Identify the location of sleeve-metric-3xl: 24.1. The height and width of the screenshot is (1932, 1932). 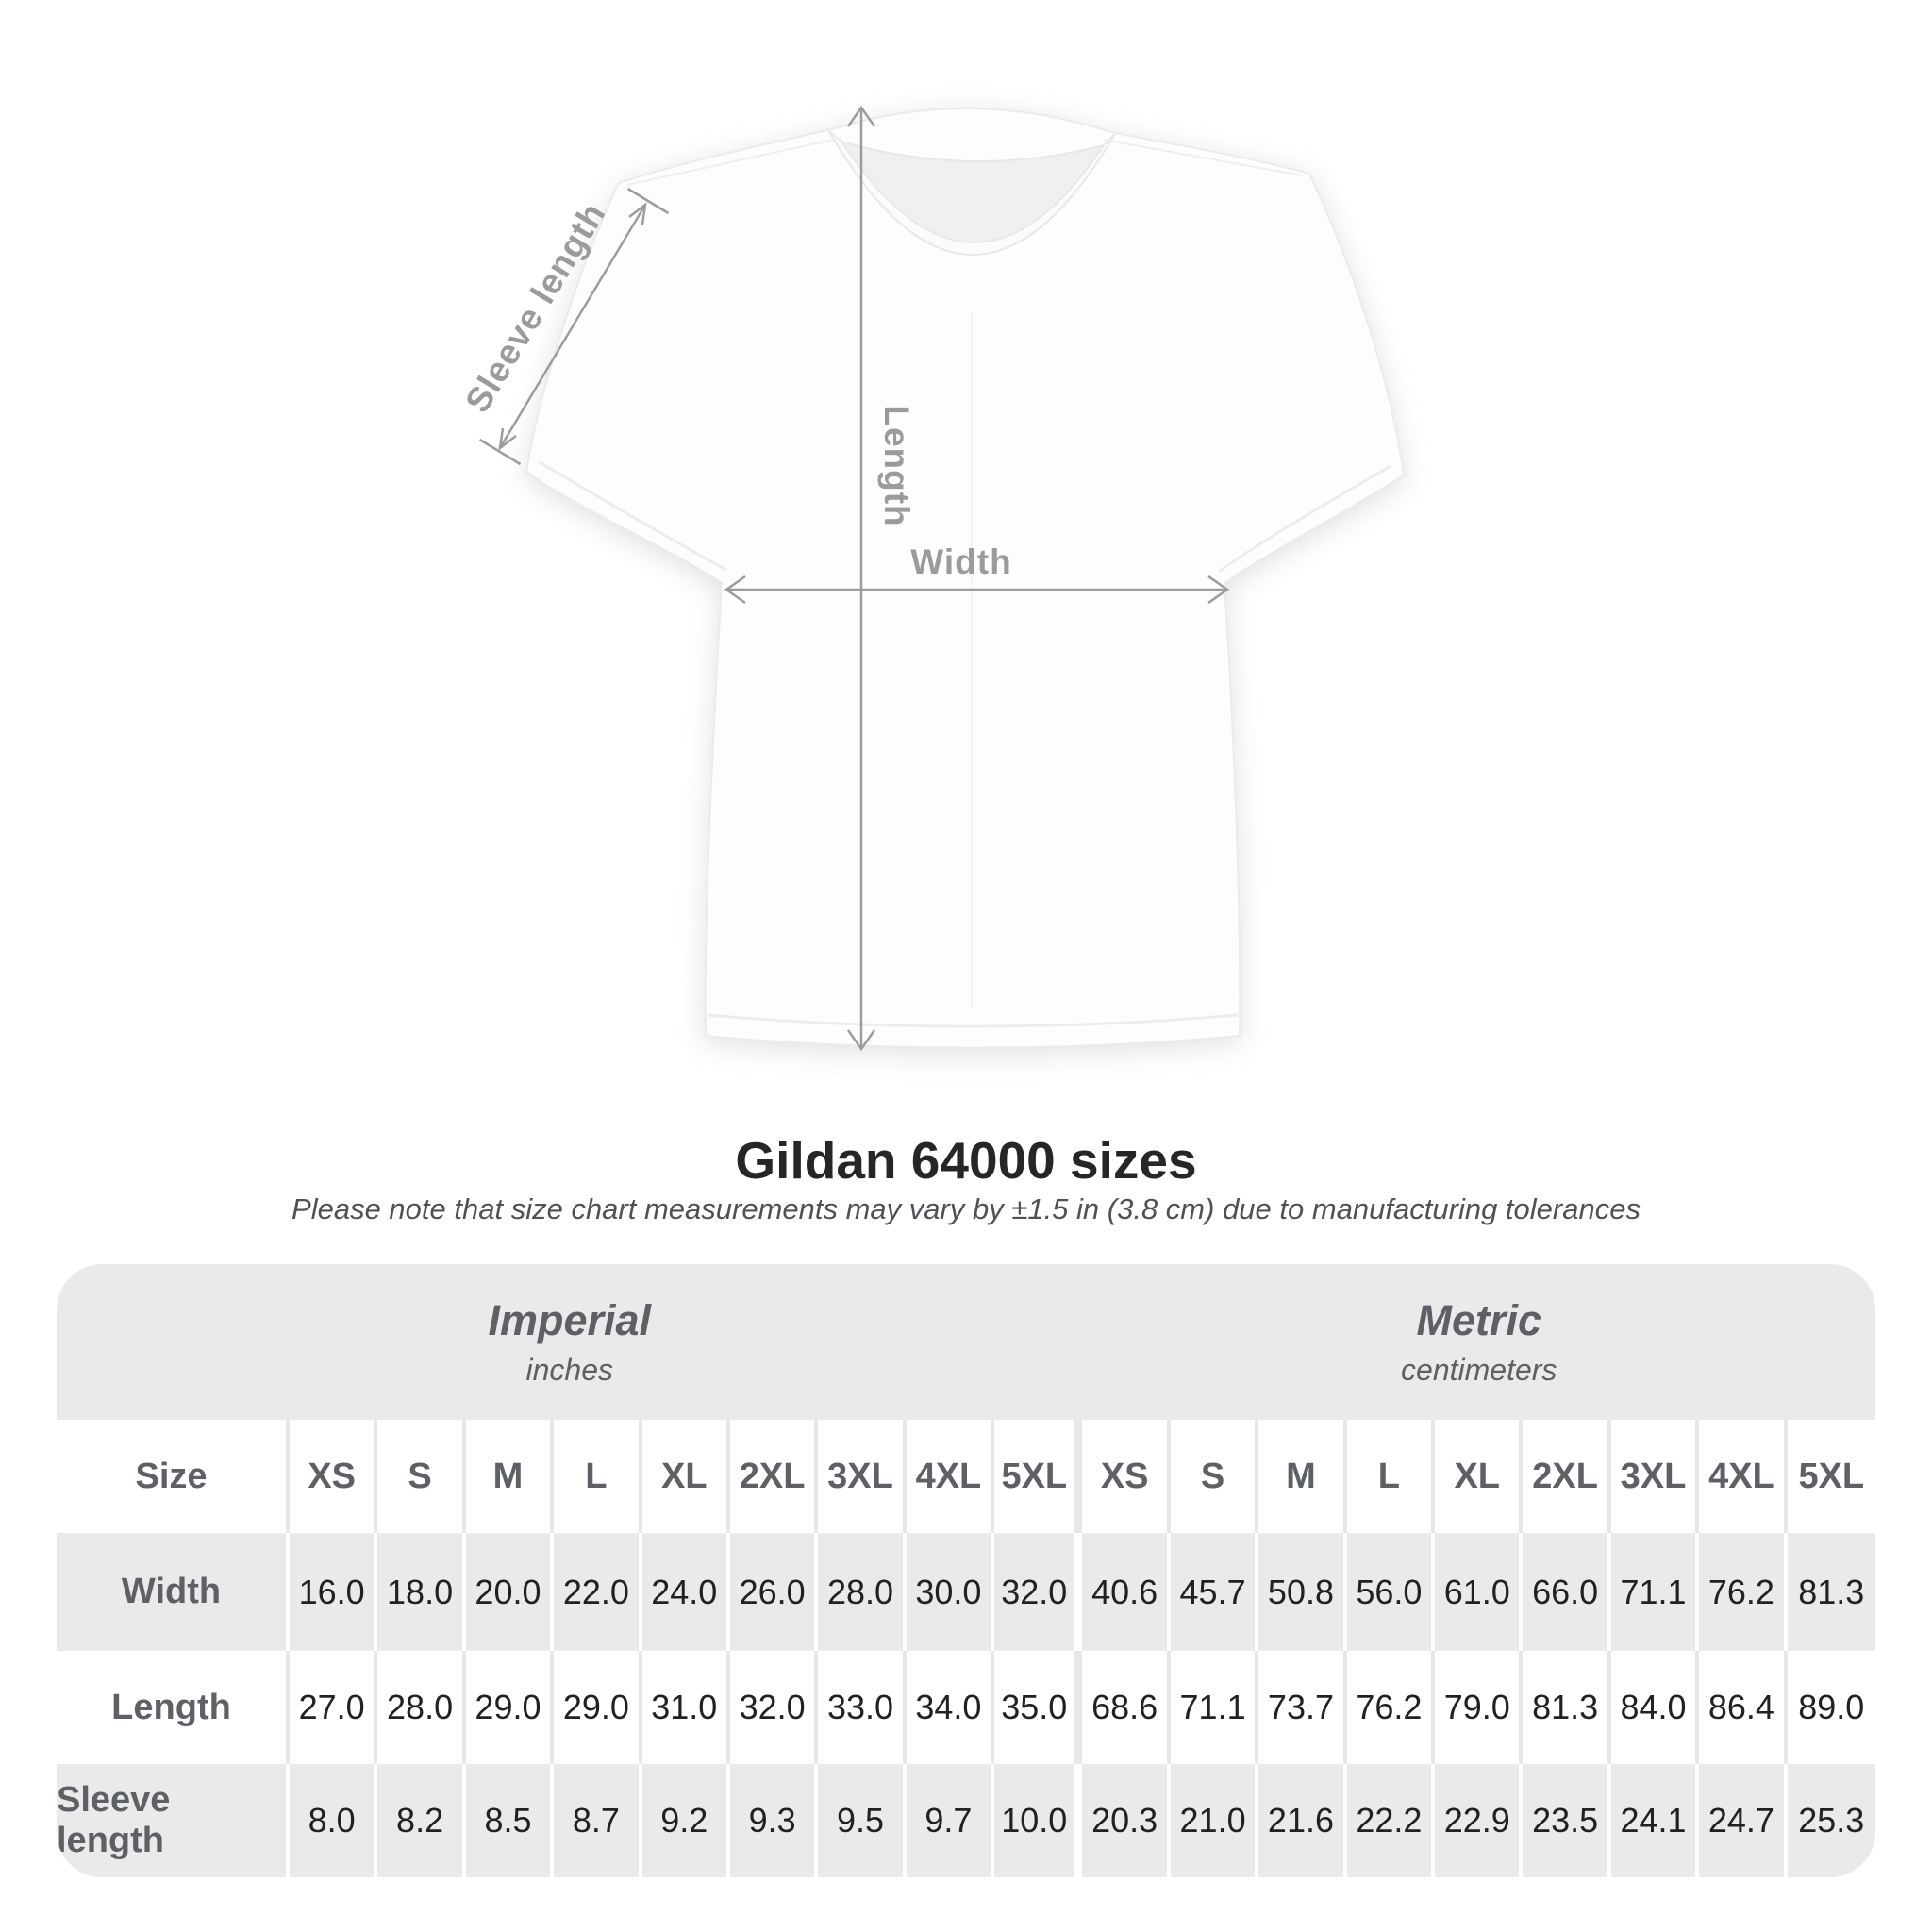
(1655, 1821).